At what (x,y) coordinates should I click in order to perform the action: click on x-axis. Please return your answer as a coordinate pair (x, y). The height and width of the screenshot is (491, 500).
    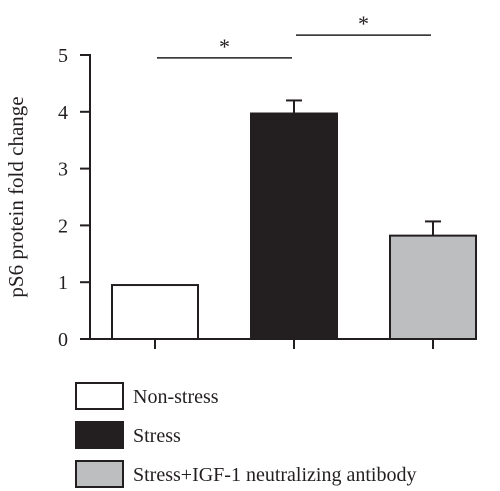
    Looking at the image, I should click on (274, 343).